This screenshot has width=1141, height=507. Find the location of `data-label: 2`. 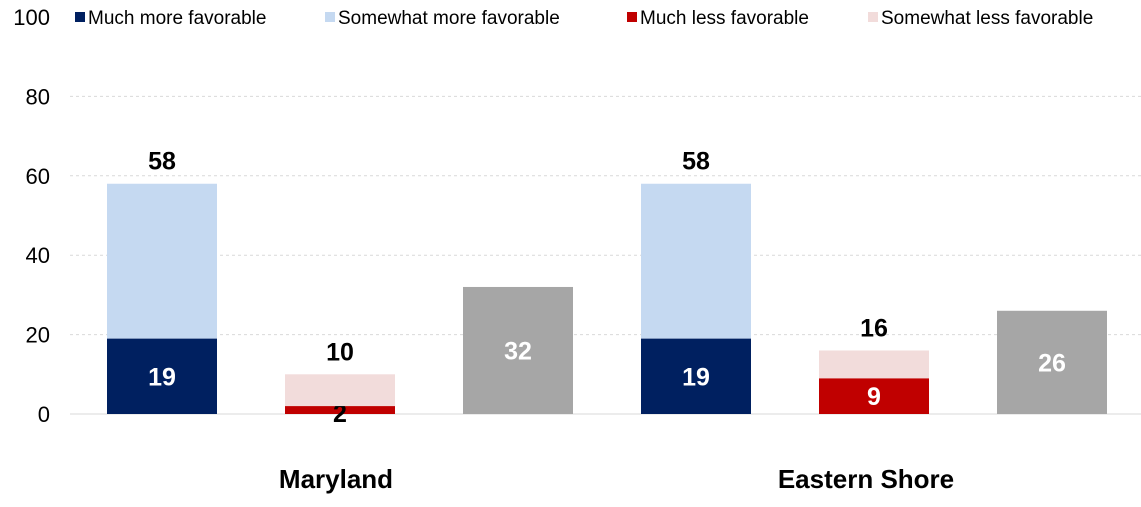

data-label: 2 is located at coordinates (340, 414).